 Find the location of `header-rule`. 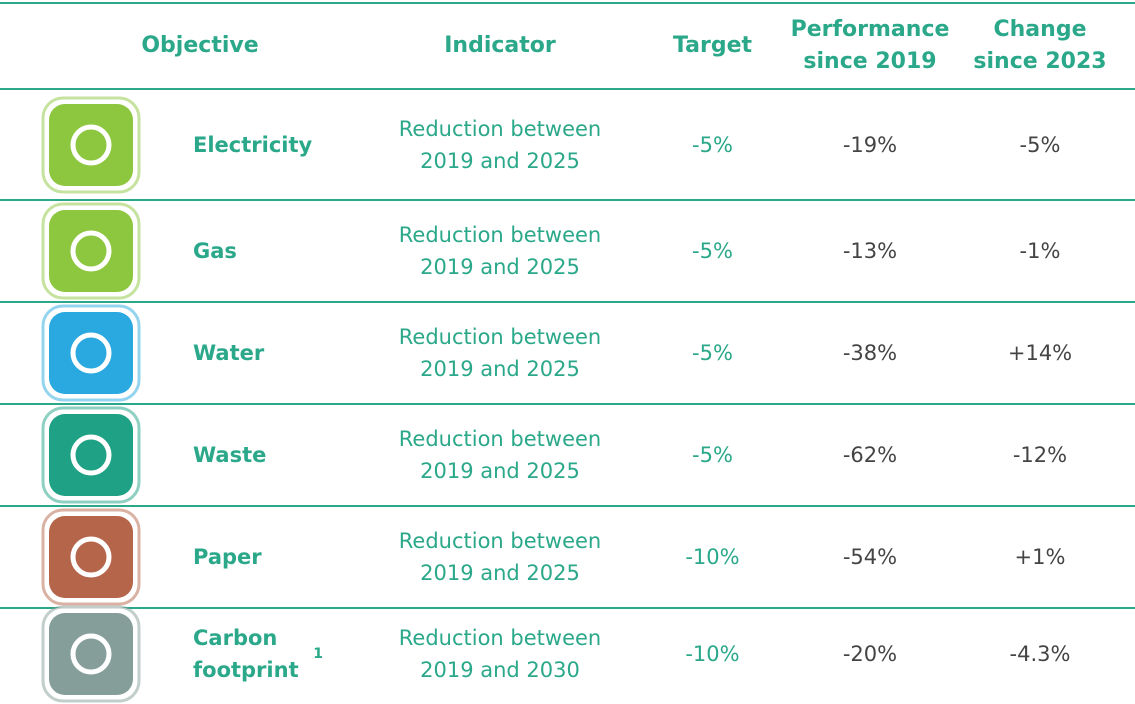

header-rule is located at coordinates (567, 89).